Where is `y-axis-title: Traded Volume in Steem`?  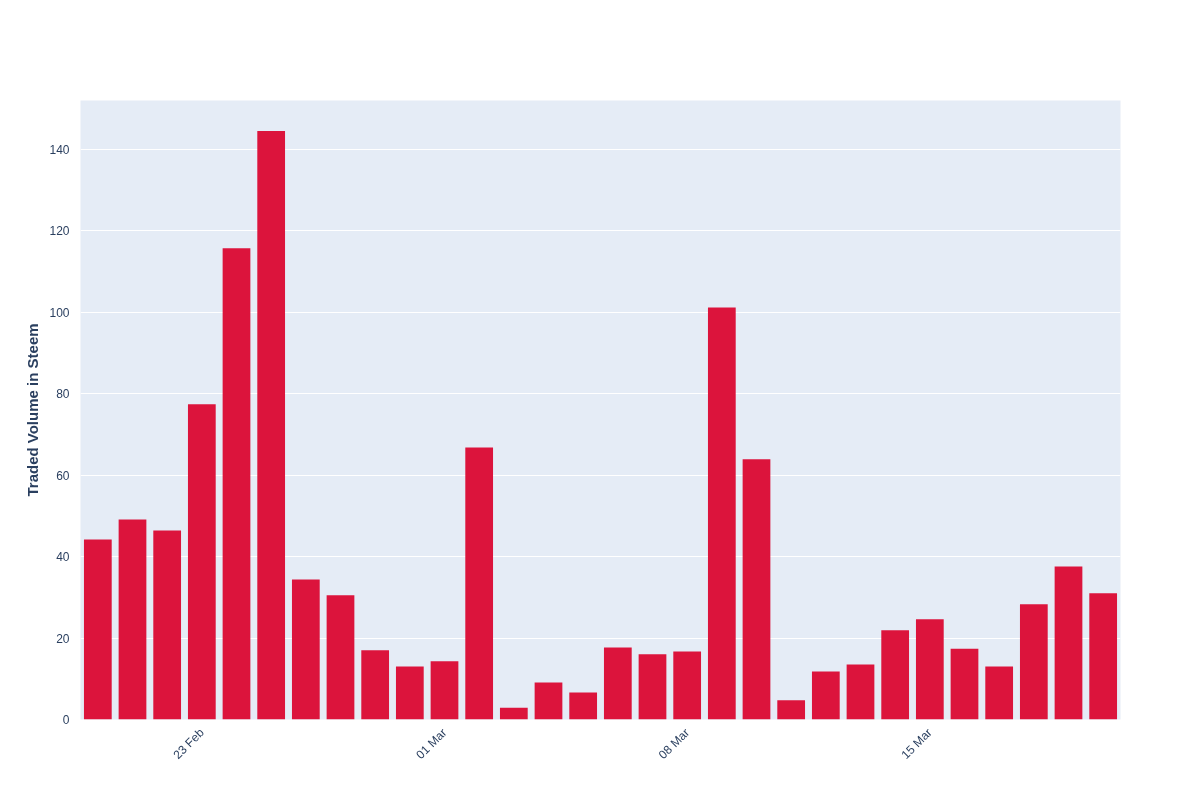
y-axis-title: Traded Volume in Steem is located at coordinates (33, 410).